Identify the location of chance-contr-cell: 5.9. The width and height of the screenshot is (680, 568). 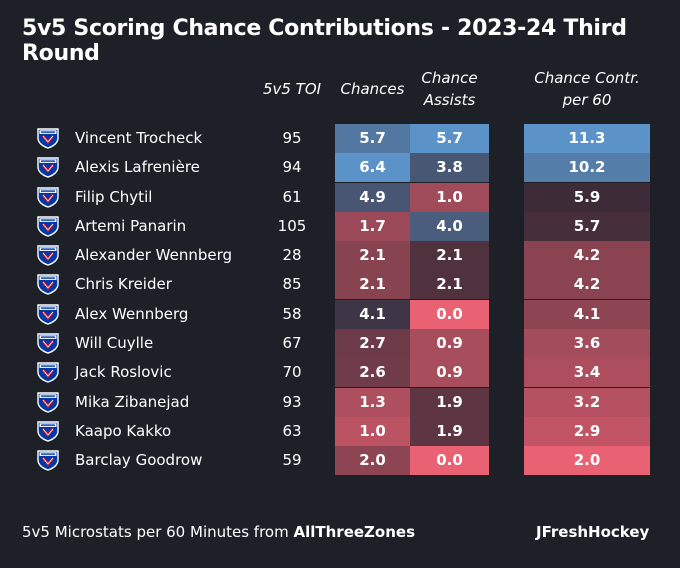
(587, 197).